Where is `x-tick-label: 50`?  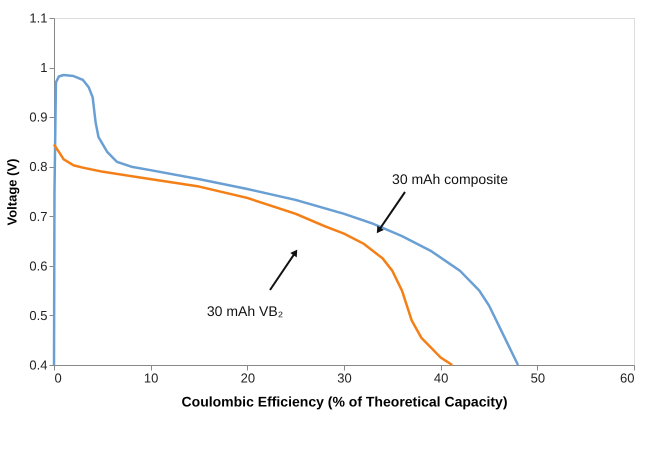 x-tick-label: 50 is located at coordinates (538, 378).